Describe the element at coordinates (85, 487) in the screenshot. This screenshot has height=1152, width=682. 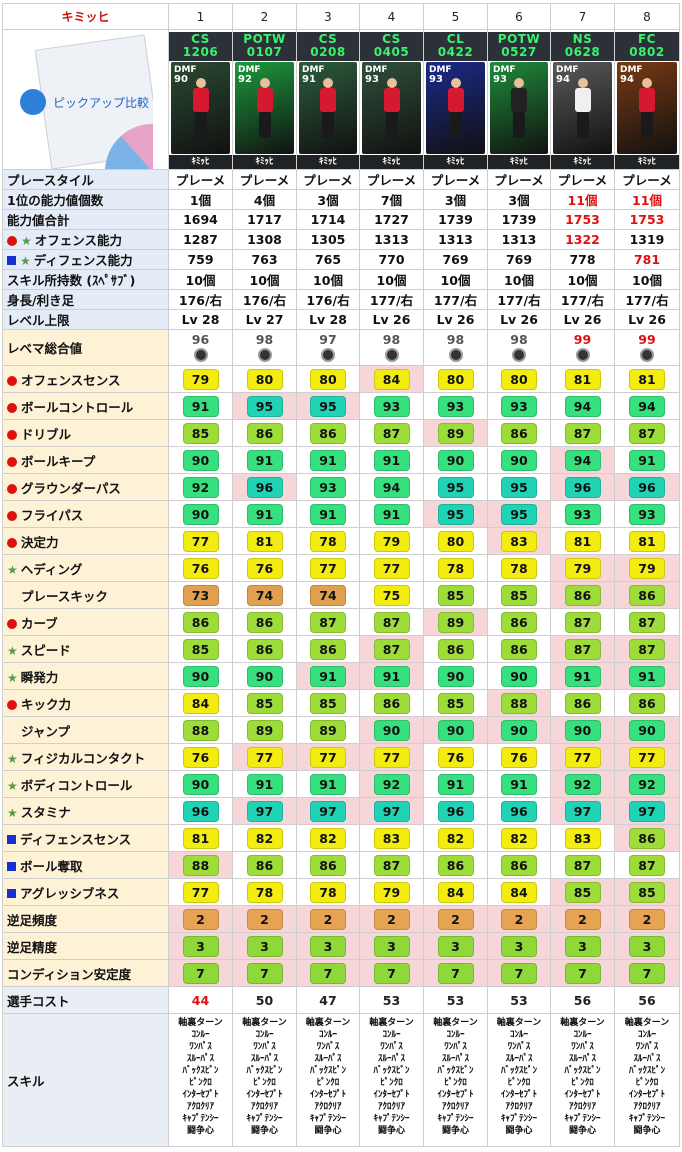
I see `stat-label: グラウンダーパス` at that location.